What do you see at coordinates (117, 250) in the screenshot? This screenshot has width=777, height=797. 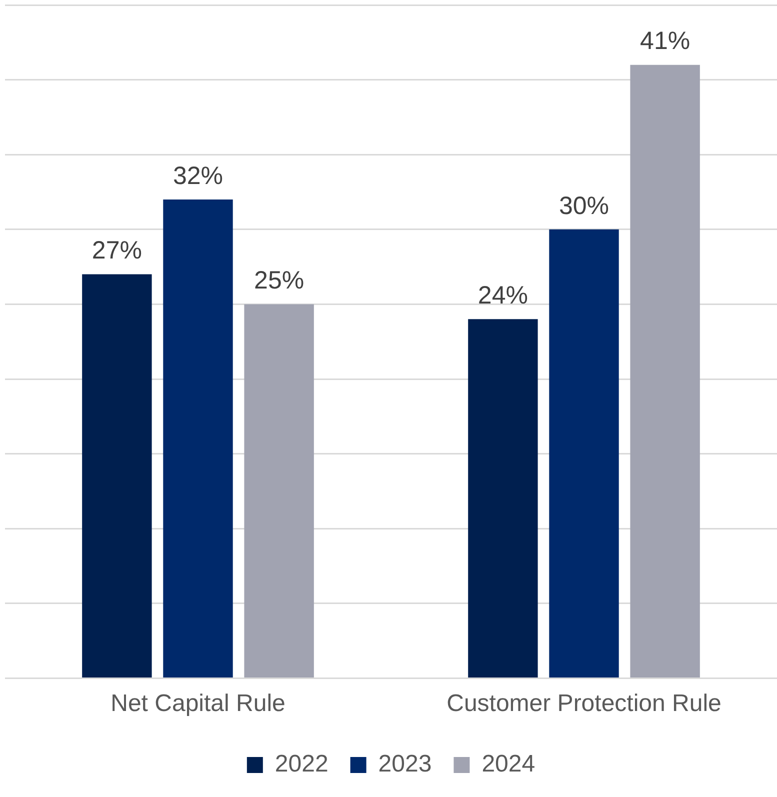 I see `data-label: 27%` at bounding box center [117, 250].